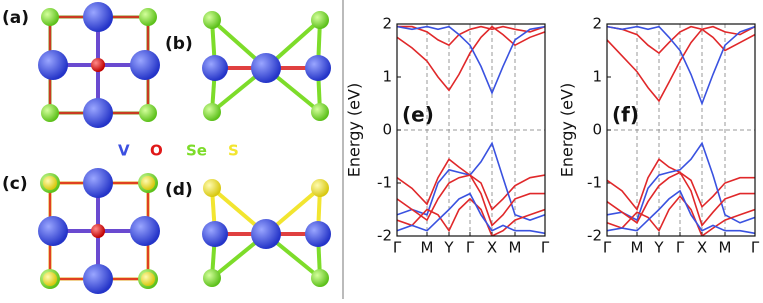 The width and height of the screenshot is (763, 303). Describe the element at coordinates (179, 190) in the screenshot. I see `panel-label: (d)` at that location.